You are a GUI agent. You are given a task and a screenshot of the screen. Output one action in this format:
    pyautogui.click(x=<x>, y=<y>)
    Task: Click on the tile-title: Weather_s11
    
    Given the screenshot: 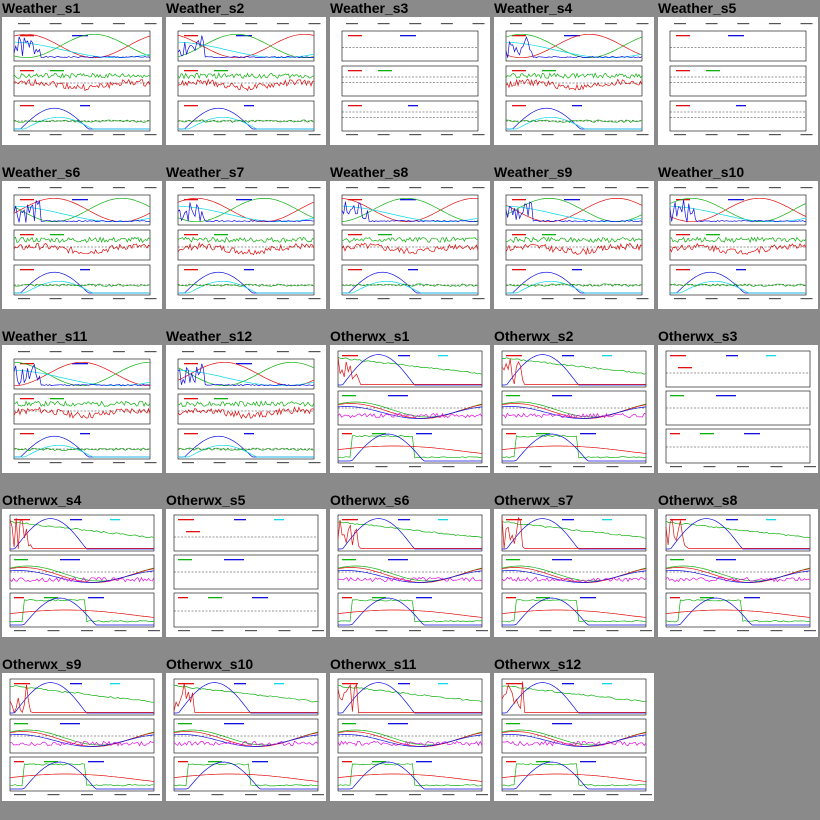 What is the action you would take?
    pyautogui.click(x=45, y=336)
    